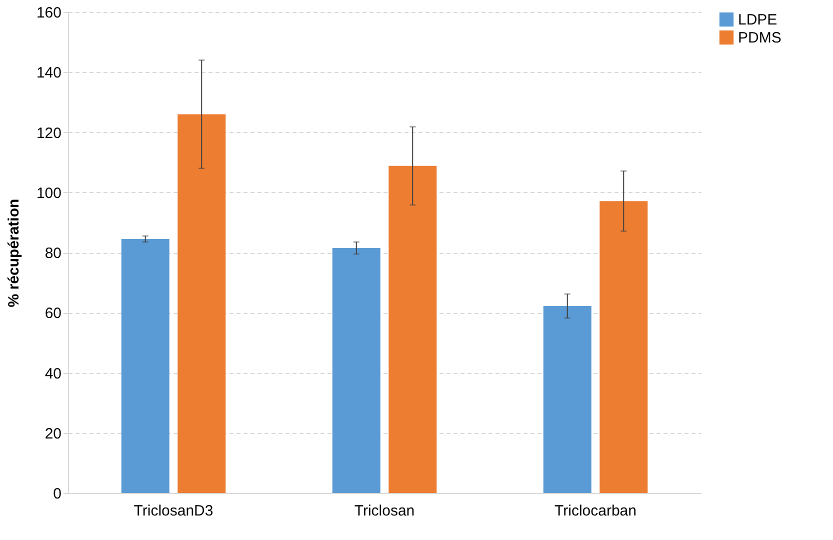  I want to click on y-tick-label: 80, so click(53, 253).